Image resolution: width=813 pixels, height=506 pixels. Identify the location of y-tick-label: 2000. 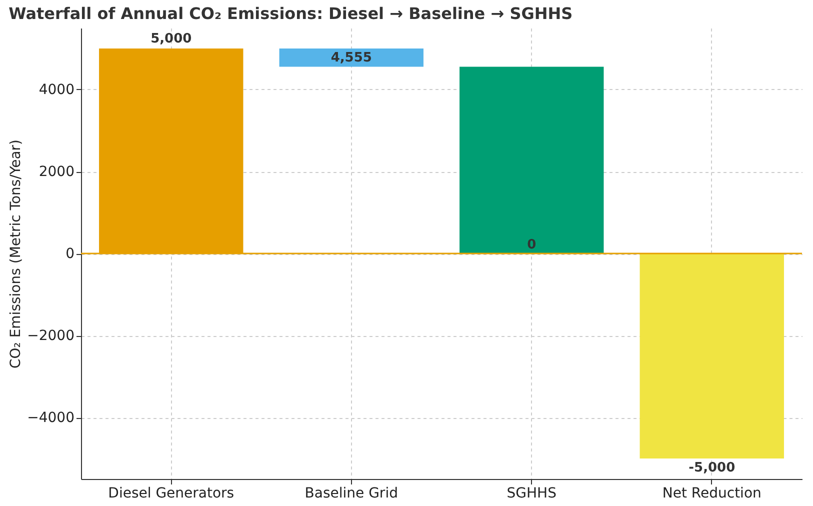
(56, 172).